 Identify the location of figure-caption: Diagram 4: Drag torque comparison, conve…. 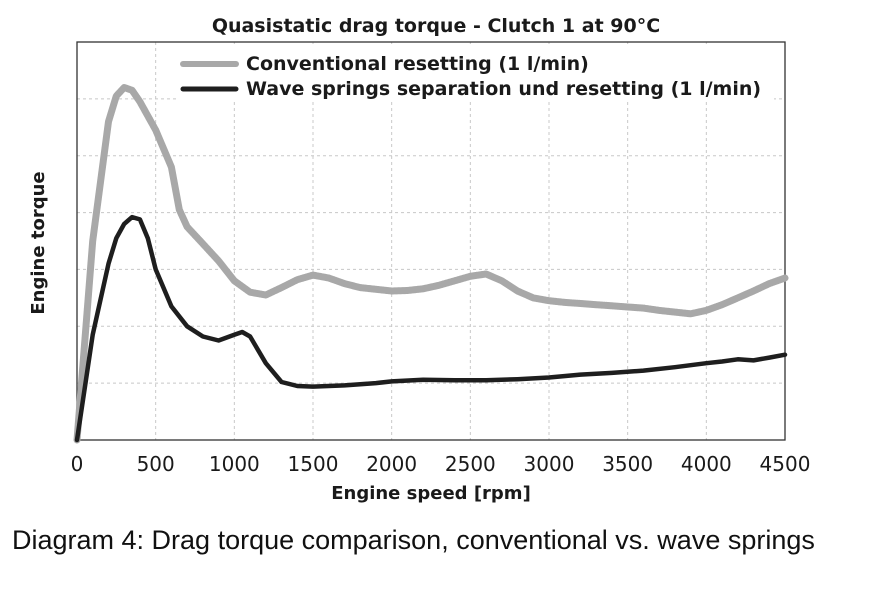
(413, 540).